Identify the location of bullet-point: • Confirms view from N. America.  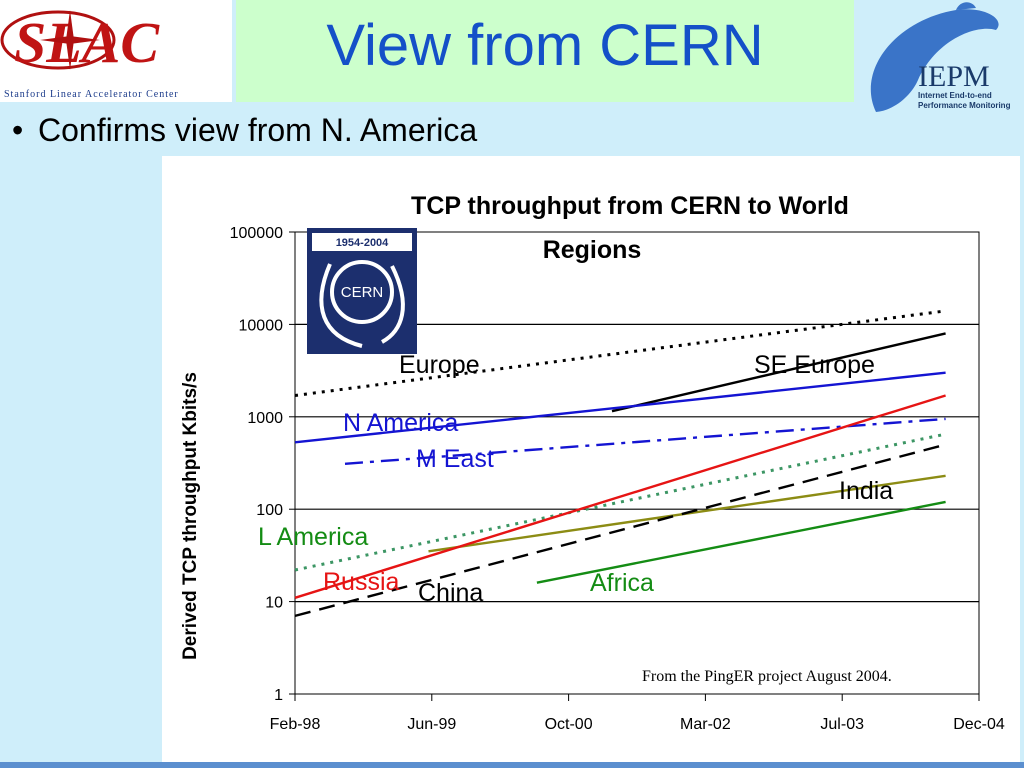
(244, 130).